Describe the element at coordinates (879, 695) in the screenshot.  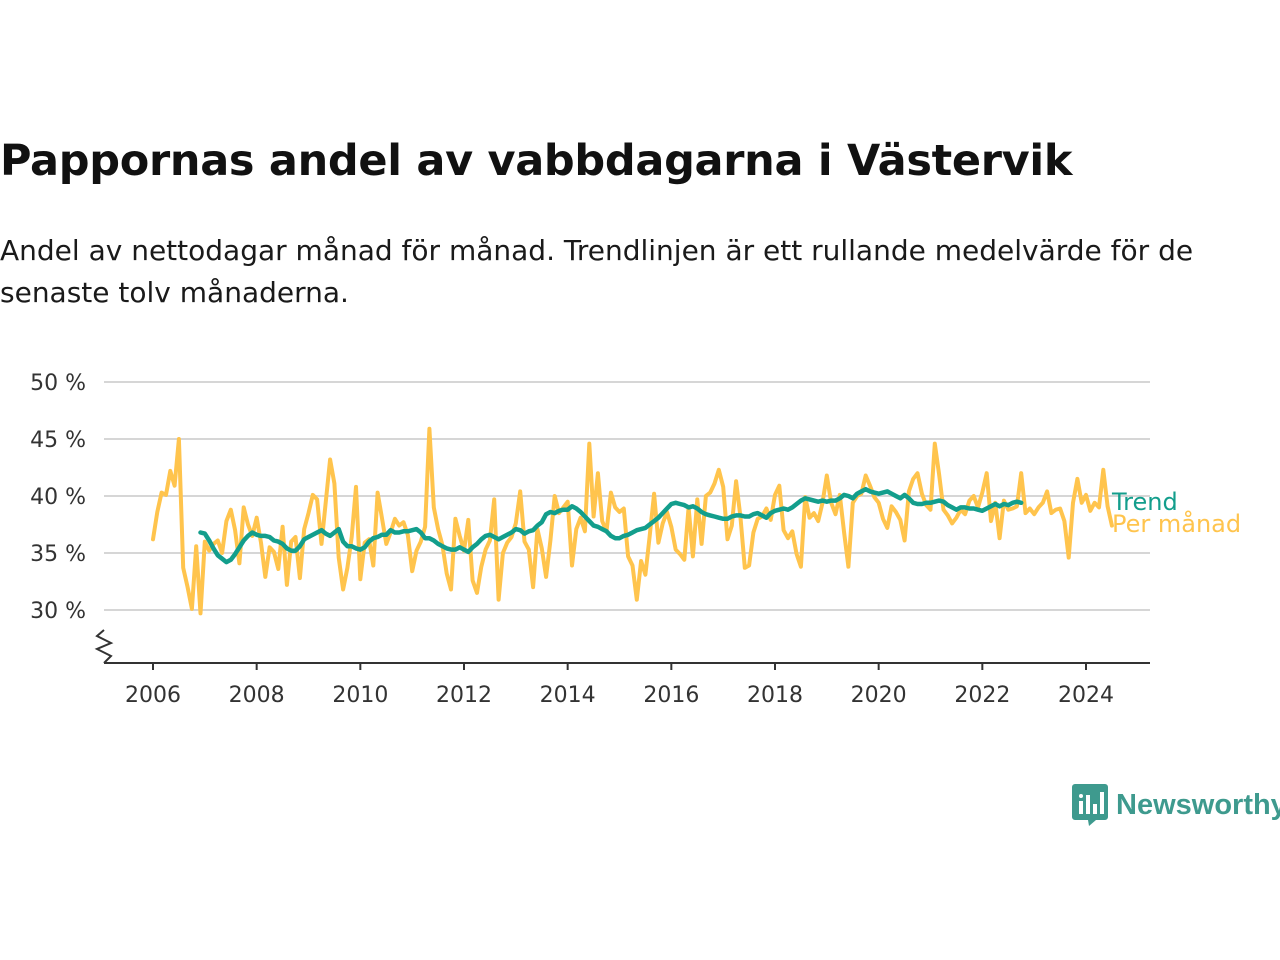
I see `x-tick-label: 2020` at that location.